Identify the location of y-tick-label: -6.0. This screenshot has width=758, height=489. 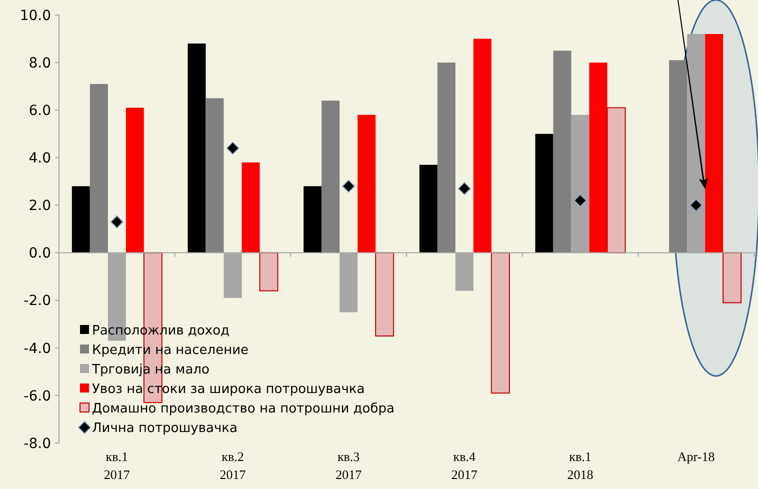
(37, 396).